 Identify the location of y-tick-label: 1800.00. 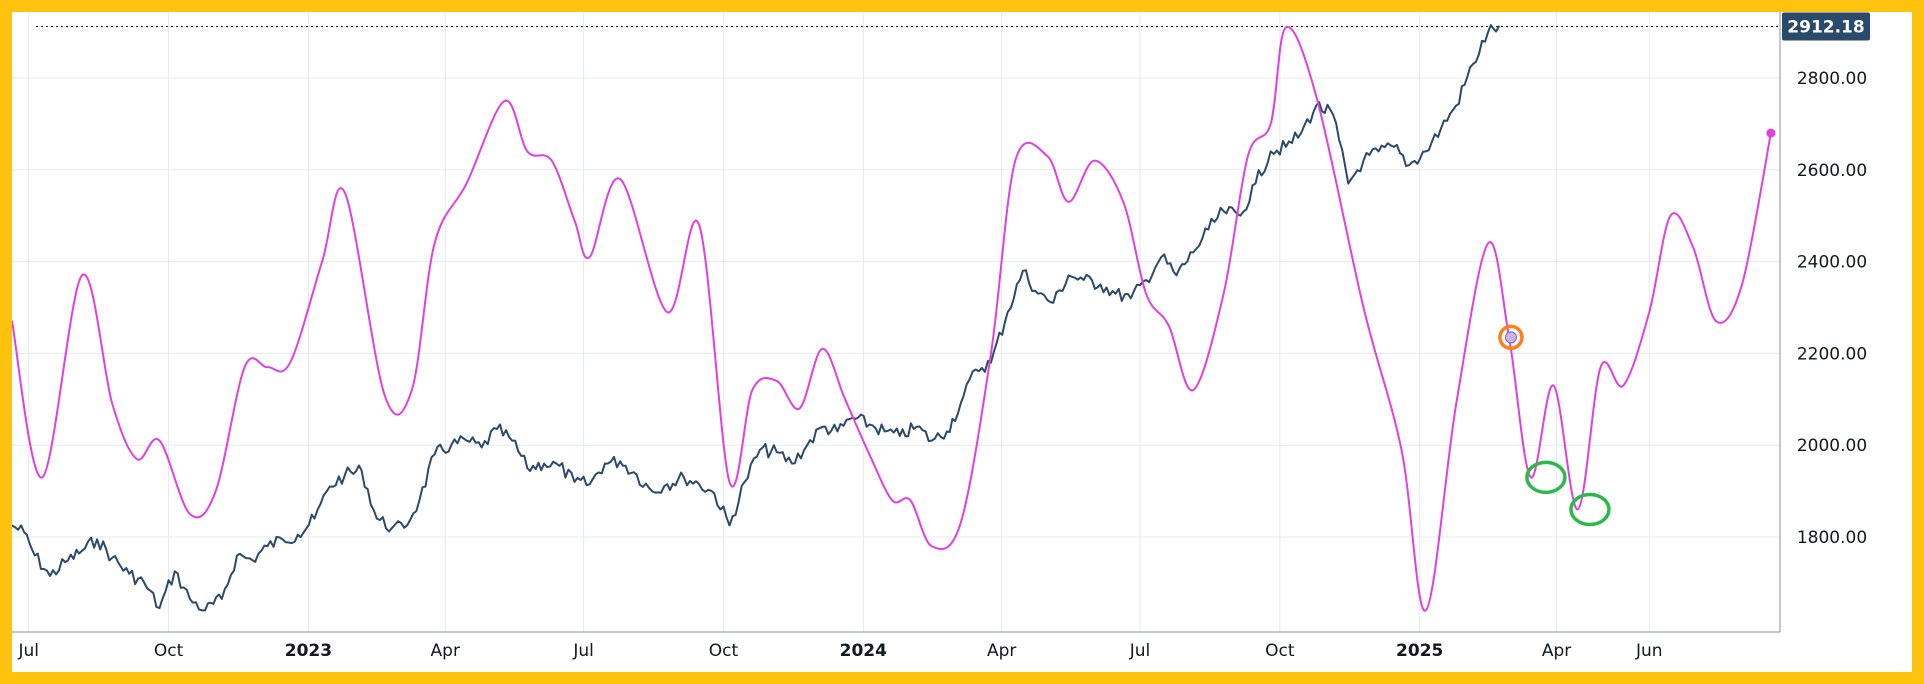
(1832, 538).